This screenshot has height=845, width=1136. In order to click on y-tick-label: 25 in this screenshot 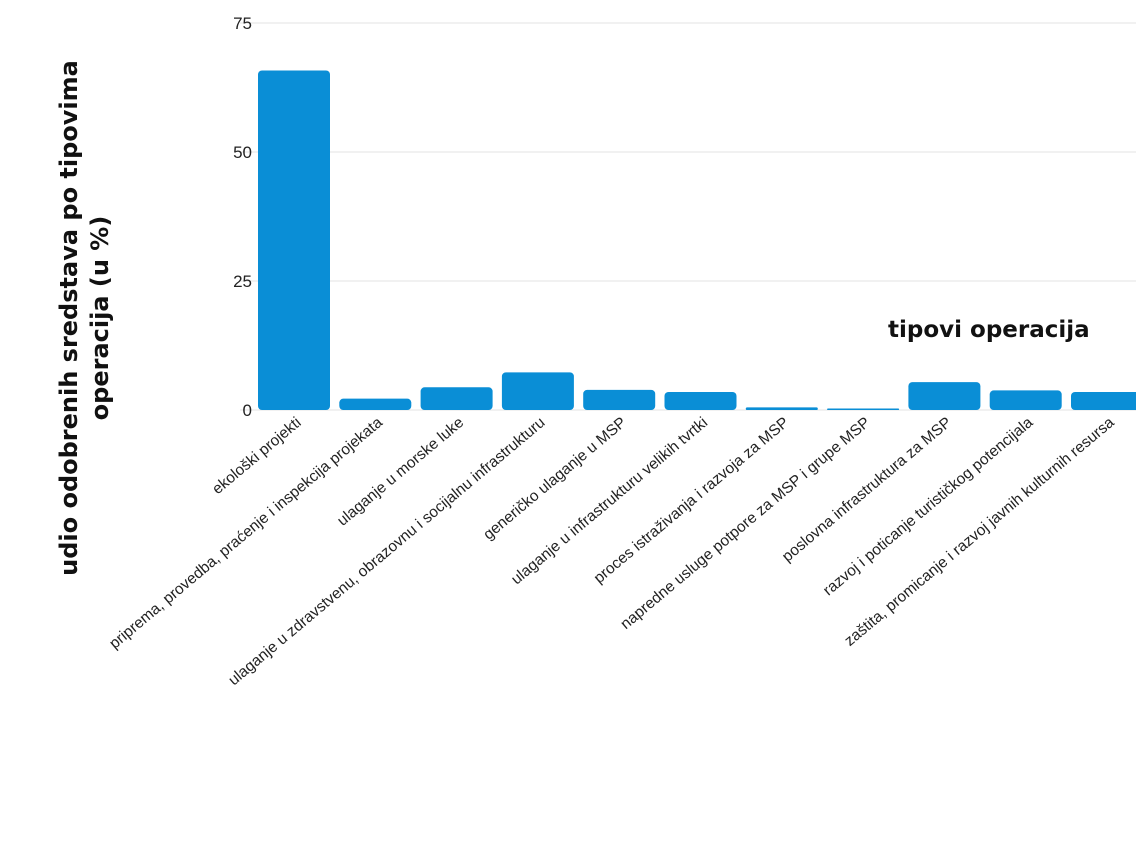, I will do `click(242, 281)`.